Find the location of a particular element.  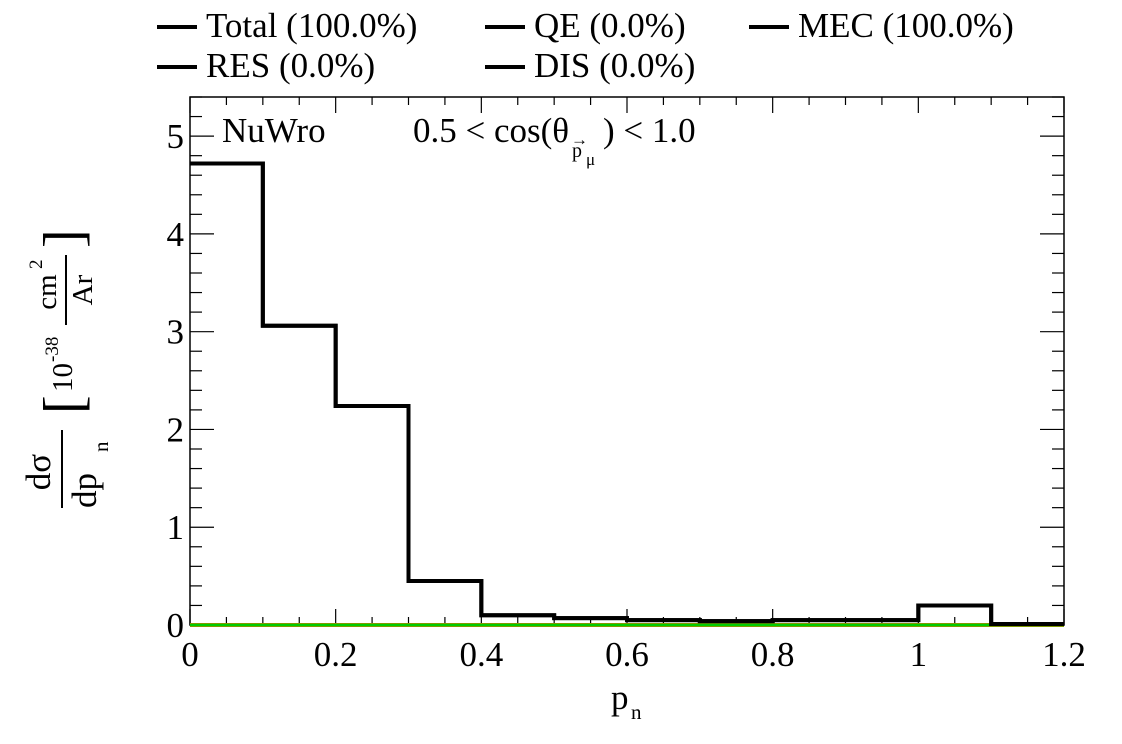

x-tick-label: 0 is located at coordinates (190, 654).